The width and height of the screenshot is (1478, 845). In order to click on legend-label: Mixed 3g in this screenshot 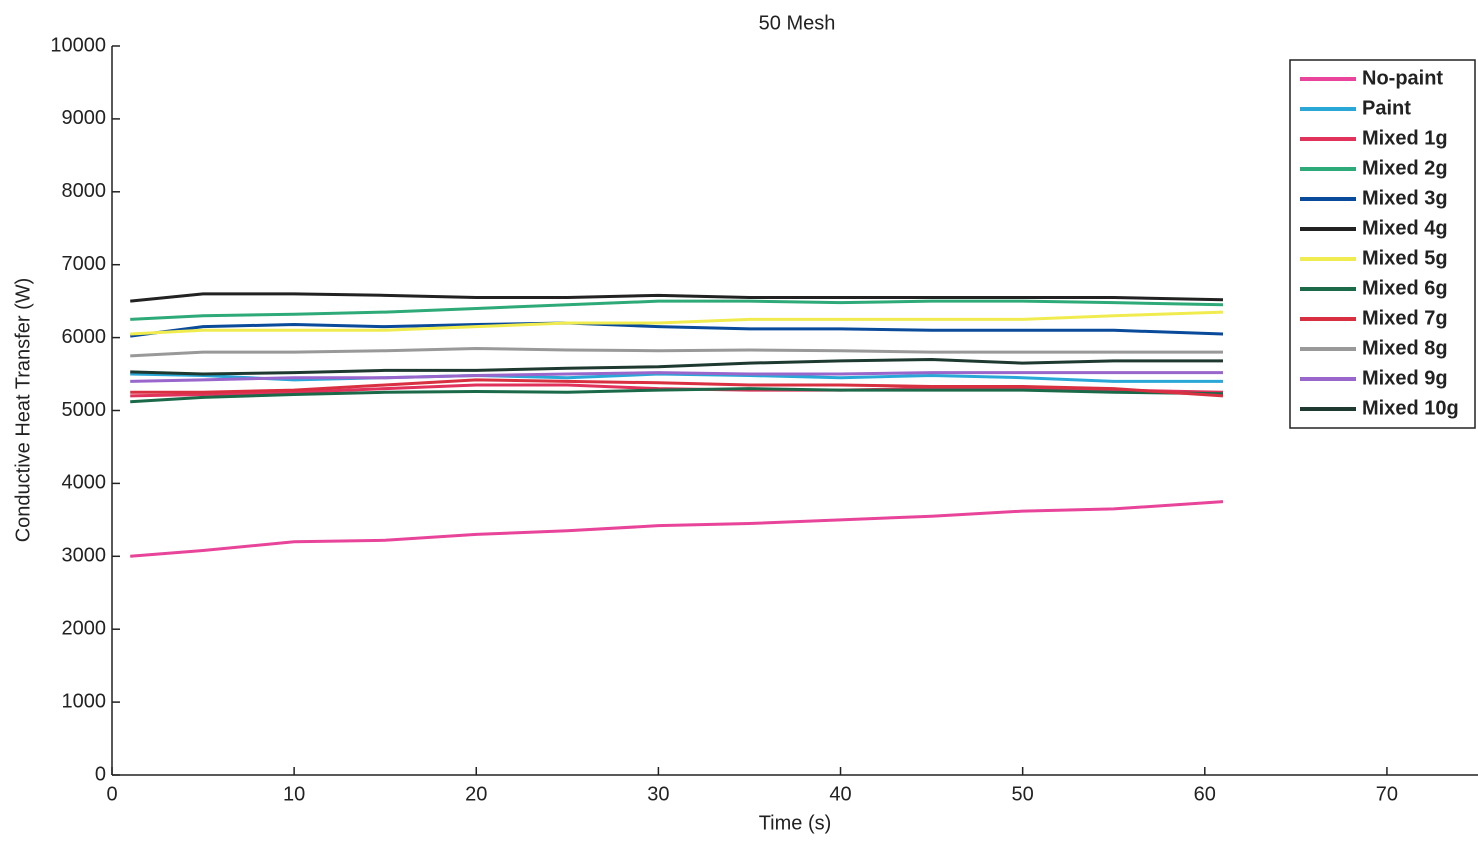, I will do `click(1405, 198)`.